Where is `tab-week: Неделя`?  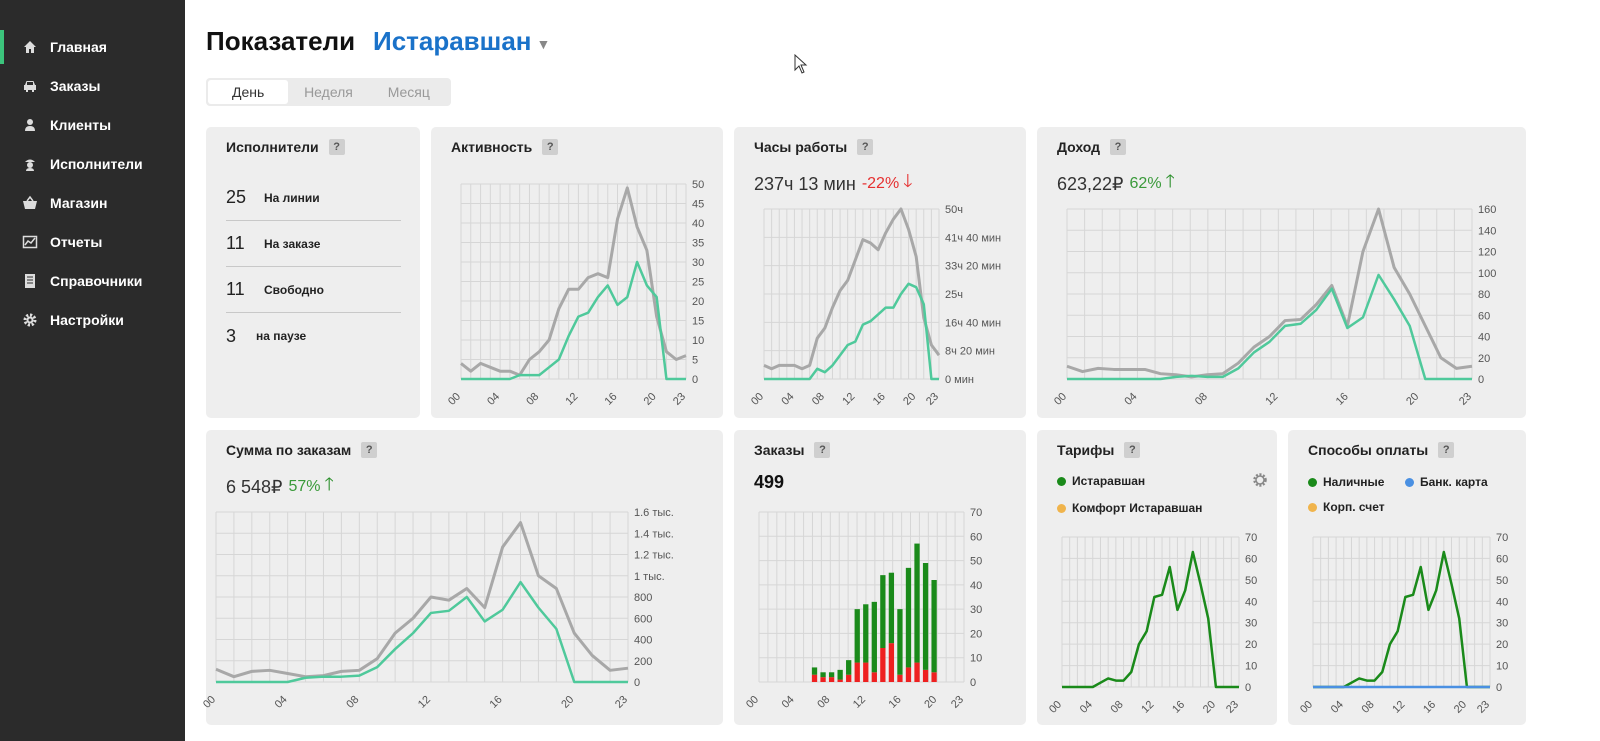 tab-week: Неделя is located at coordinates (328, 92).